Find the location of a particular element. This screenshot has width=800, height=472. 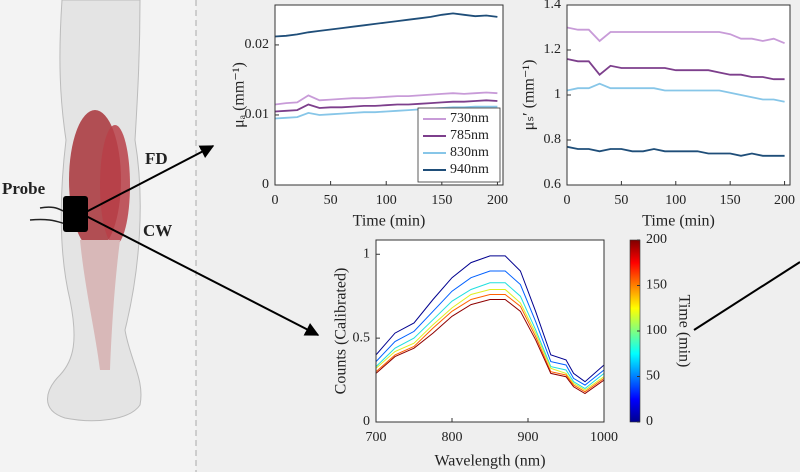

legend-label: 785nm is located at coordinates (469, 135).